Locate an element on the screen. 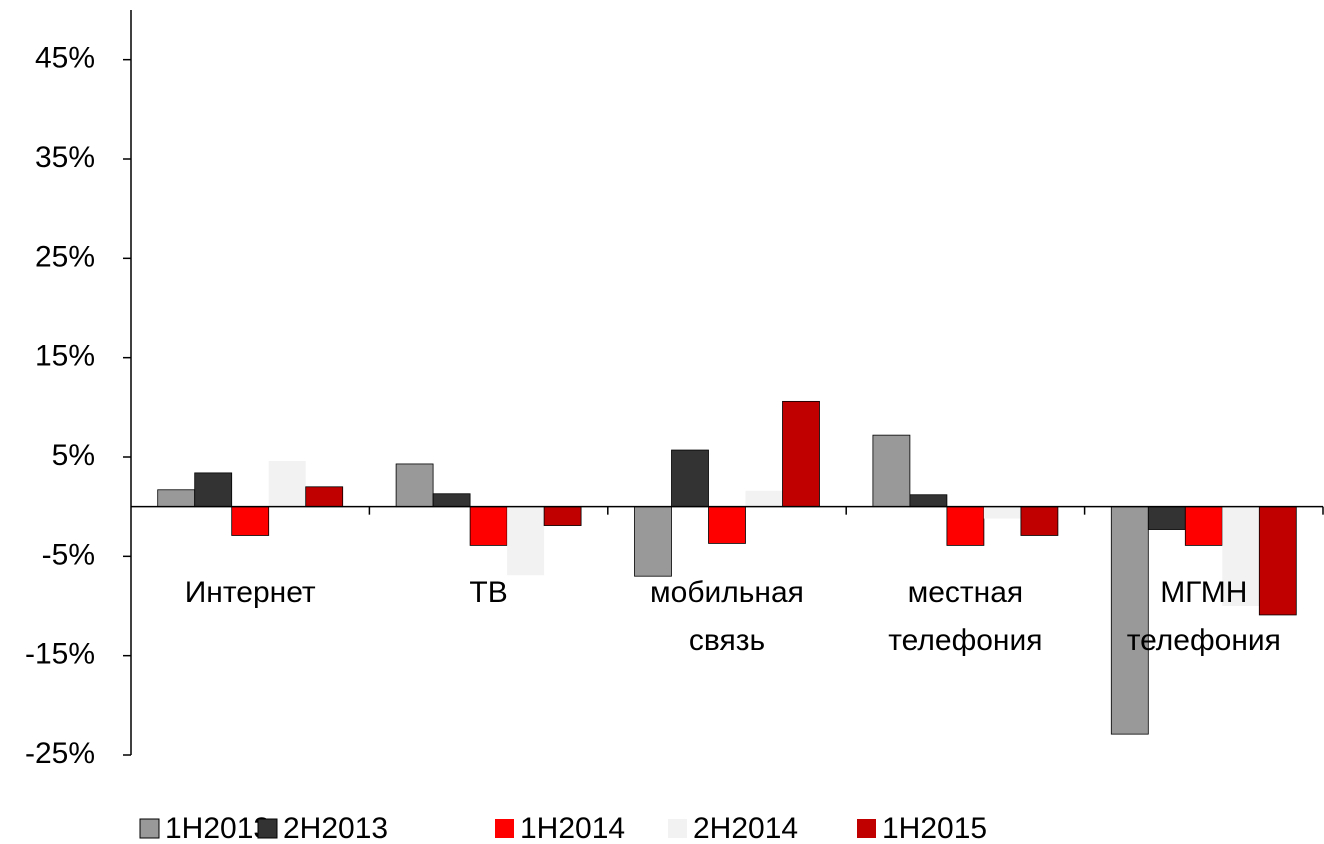  legend-label: 1H2013 is located at coordinates (217, 828).